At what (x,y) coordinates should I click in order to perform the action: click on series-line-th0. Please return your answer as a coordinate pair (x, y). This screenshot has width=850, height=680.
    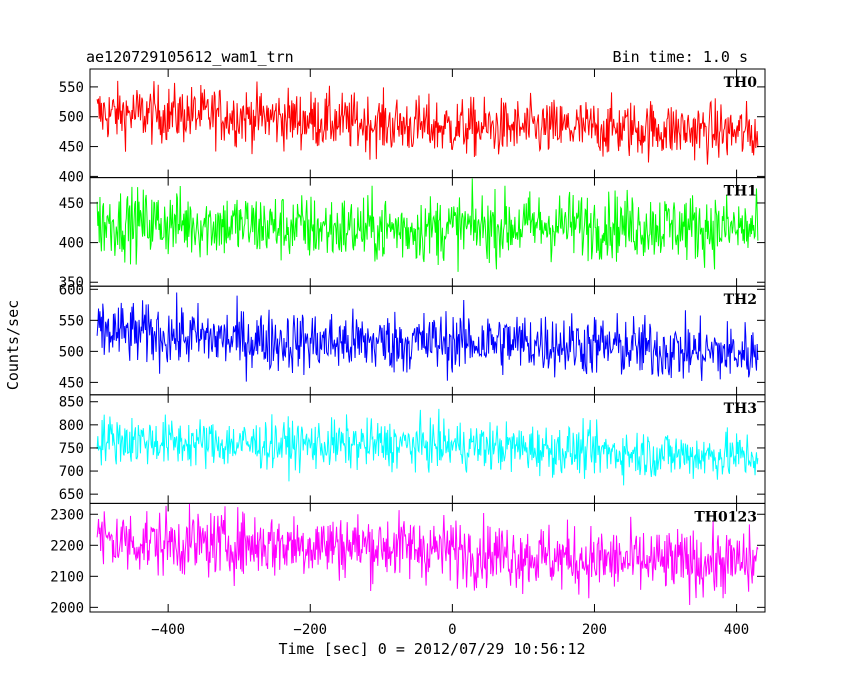
    Looking at the image, I should click on (427, 122).